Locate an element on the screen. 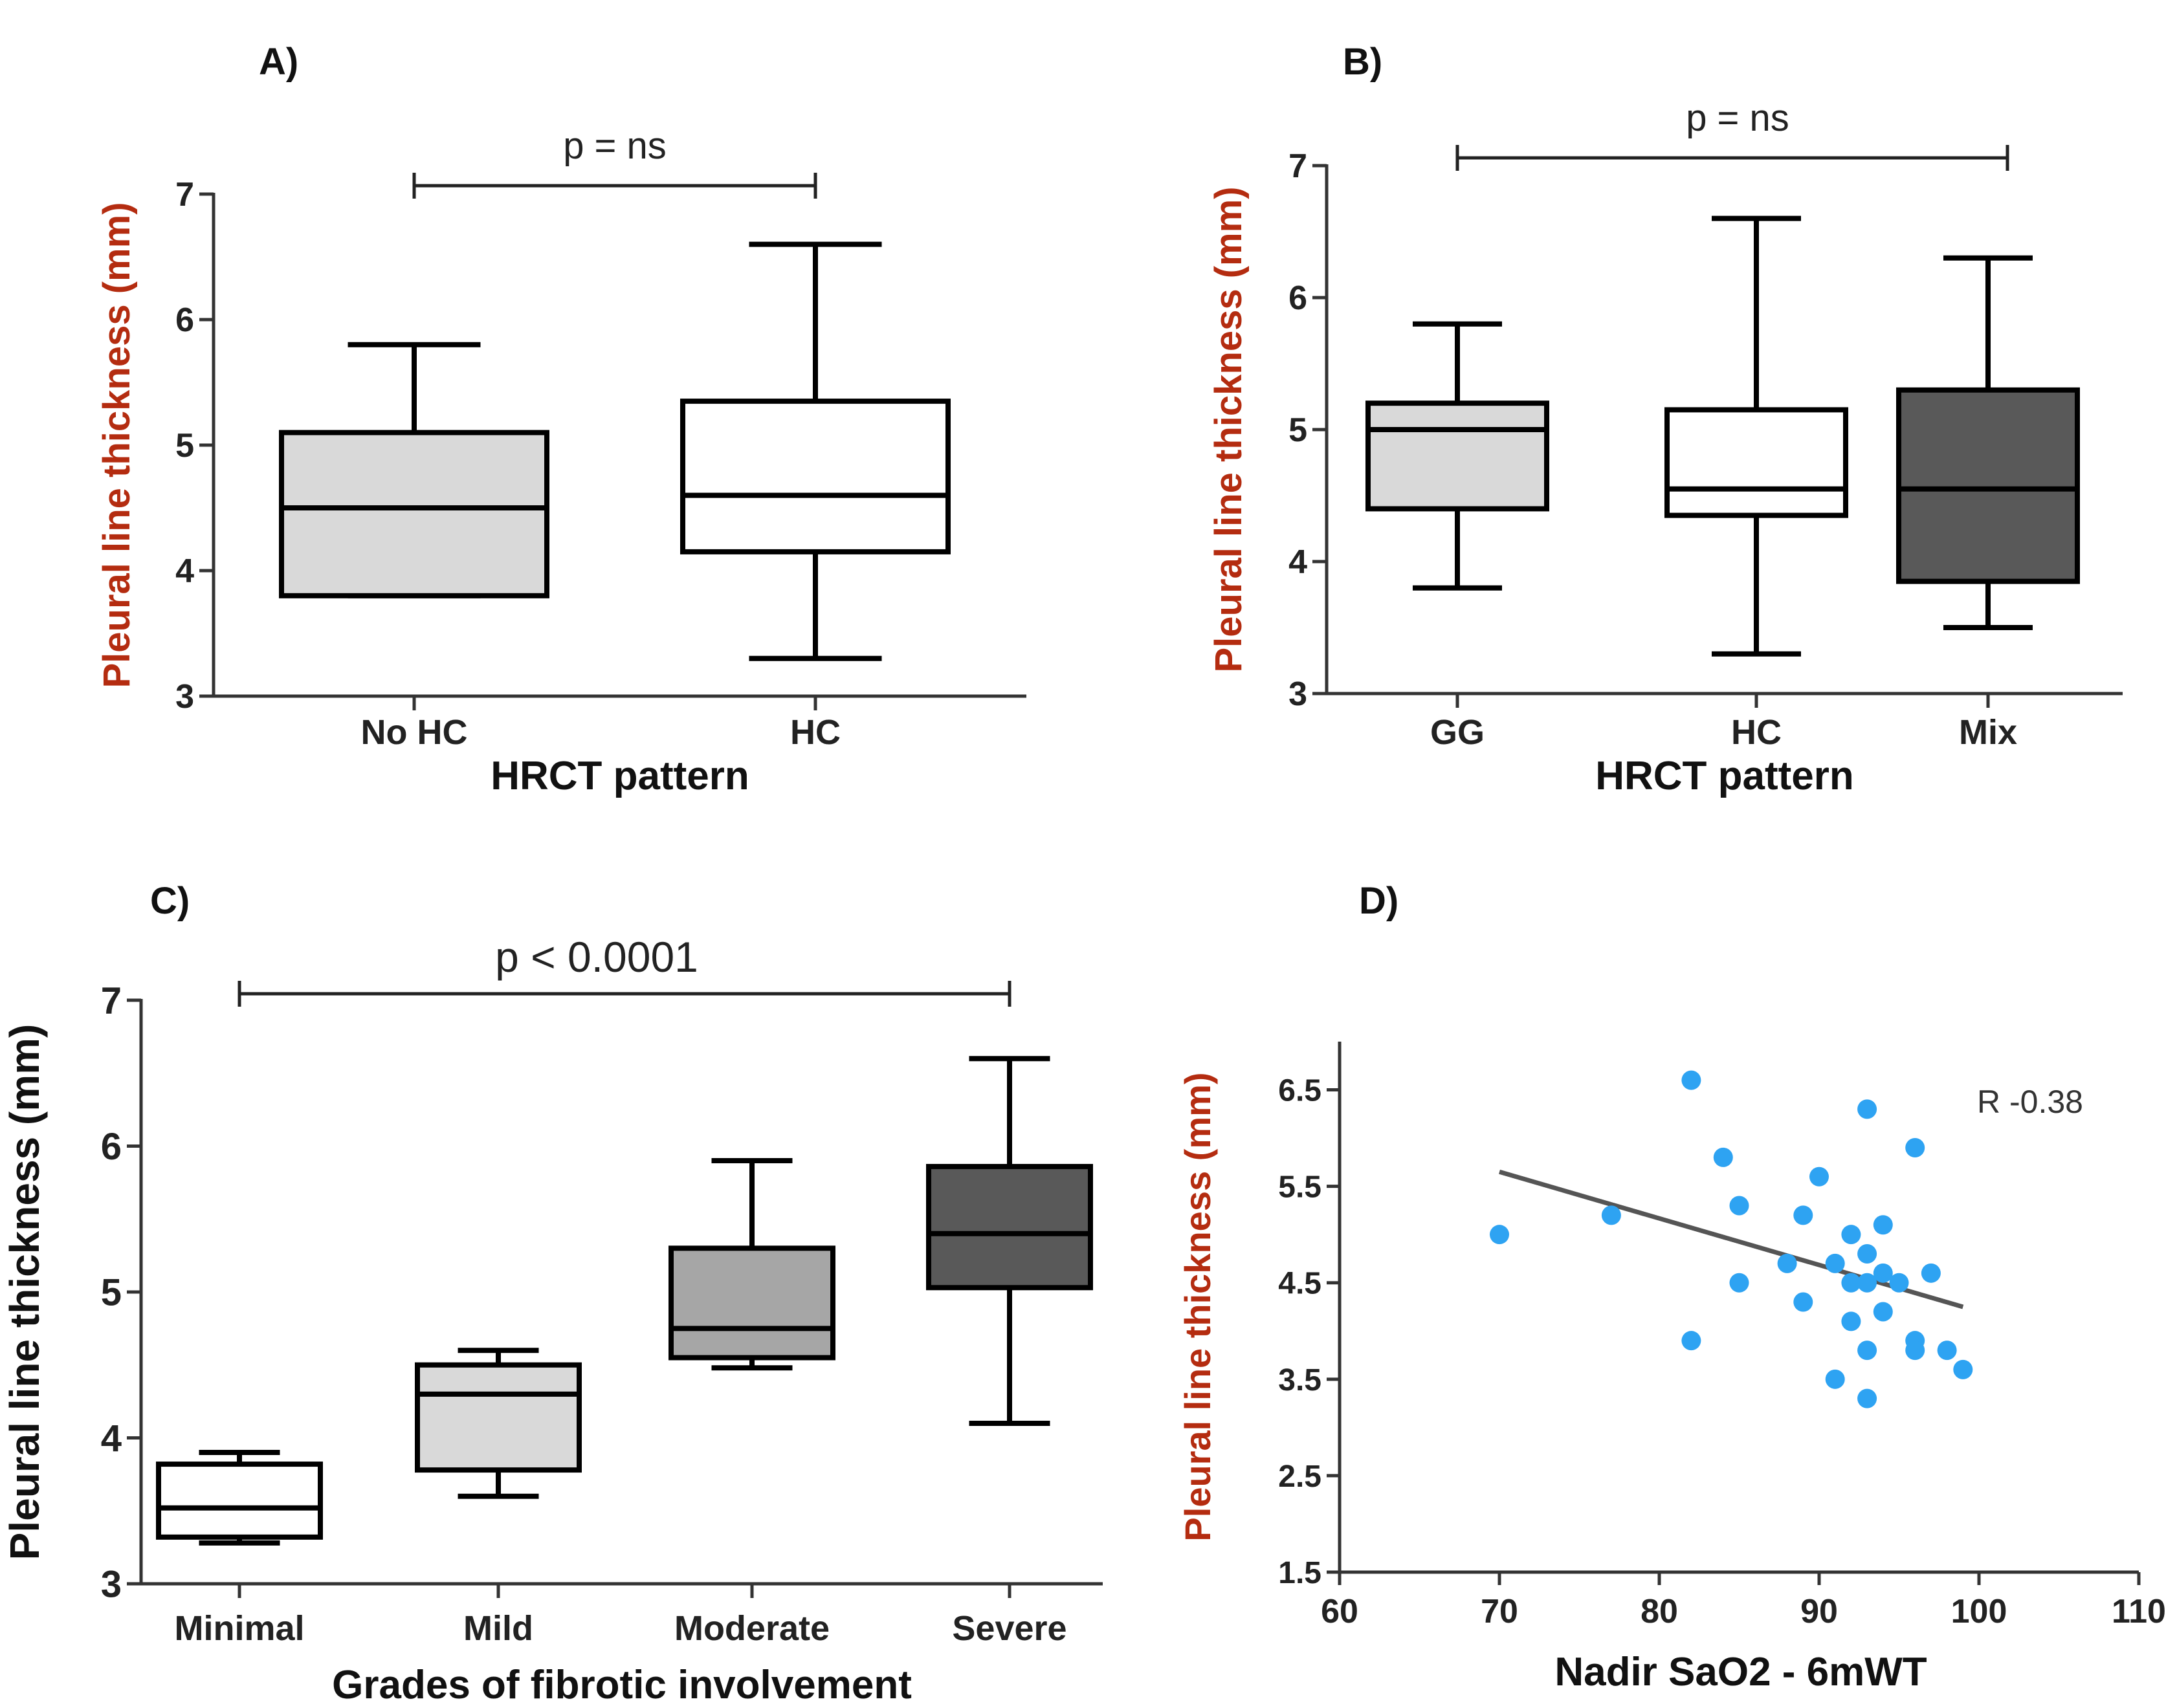  box-minimal is located at coordinates (240, 1498).